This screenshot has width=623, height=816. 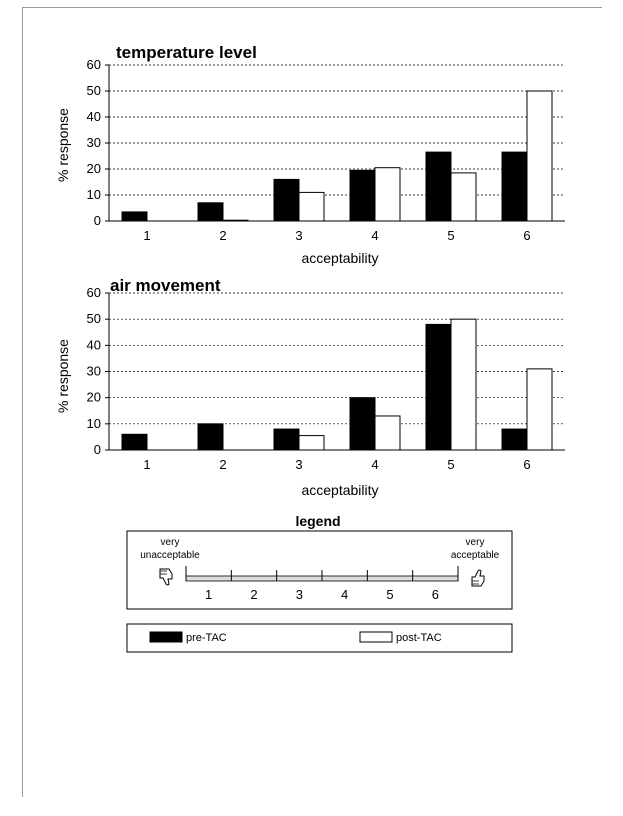 I want to click on chart2-ytick-label: 60, so click(x=94, y=292).